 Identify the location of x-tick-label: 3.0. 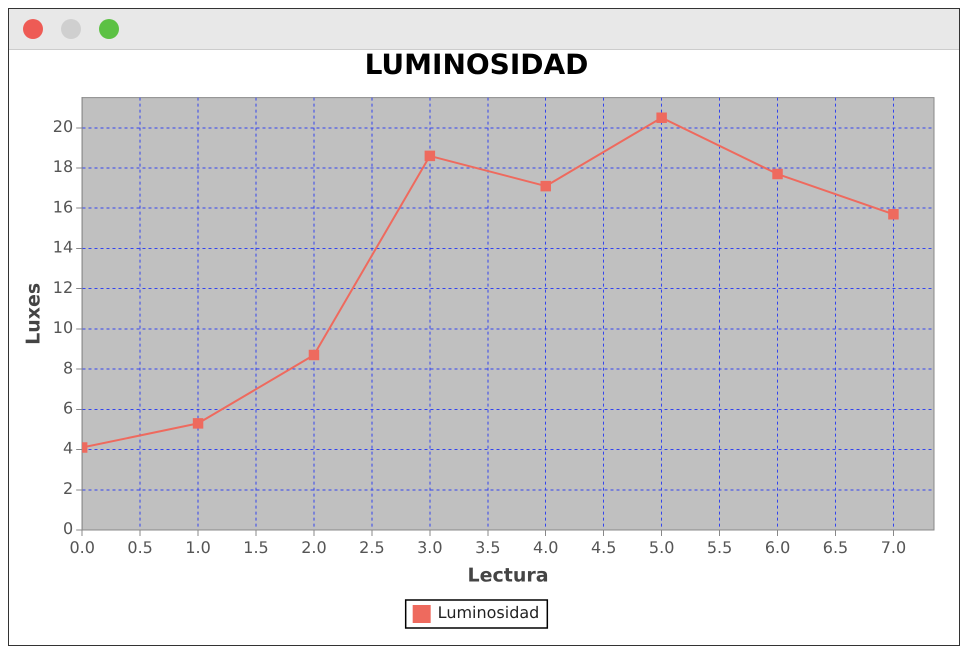
(430, 547).